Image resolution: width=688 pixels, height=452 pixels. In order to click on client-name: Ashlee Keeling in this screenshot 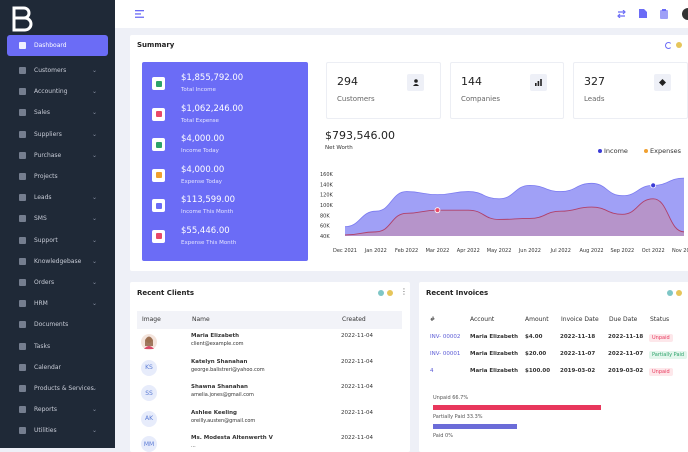, I will do `click(214, 412)`.